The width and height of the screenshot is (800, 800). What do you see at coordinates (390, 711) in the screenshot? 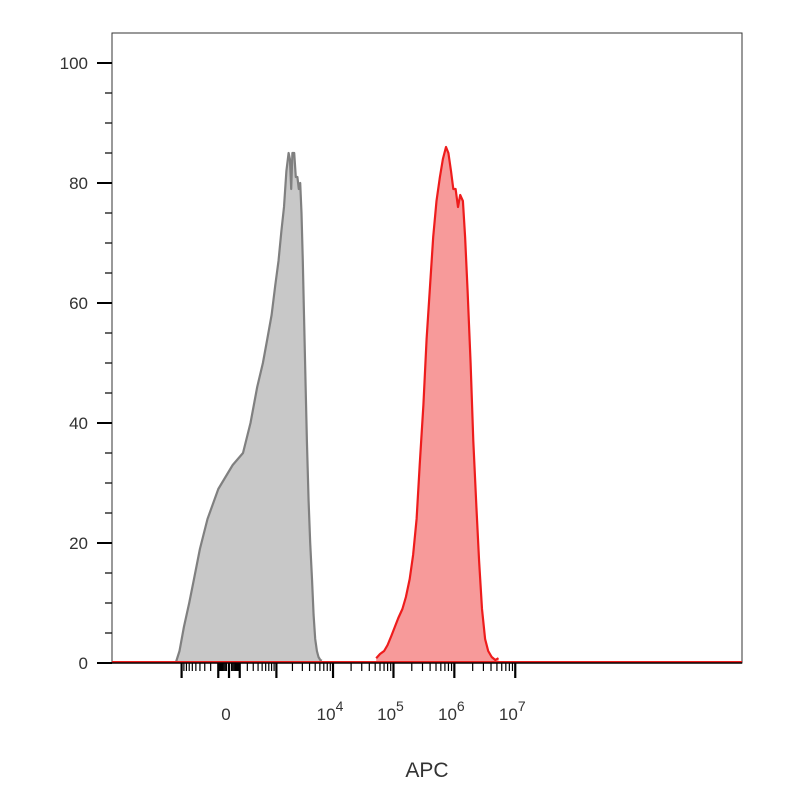
I see `x-tick-label: 10⁵` at bounding box center [390, 711].